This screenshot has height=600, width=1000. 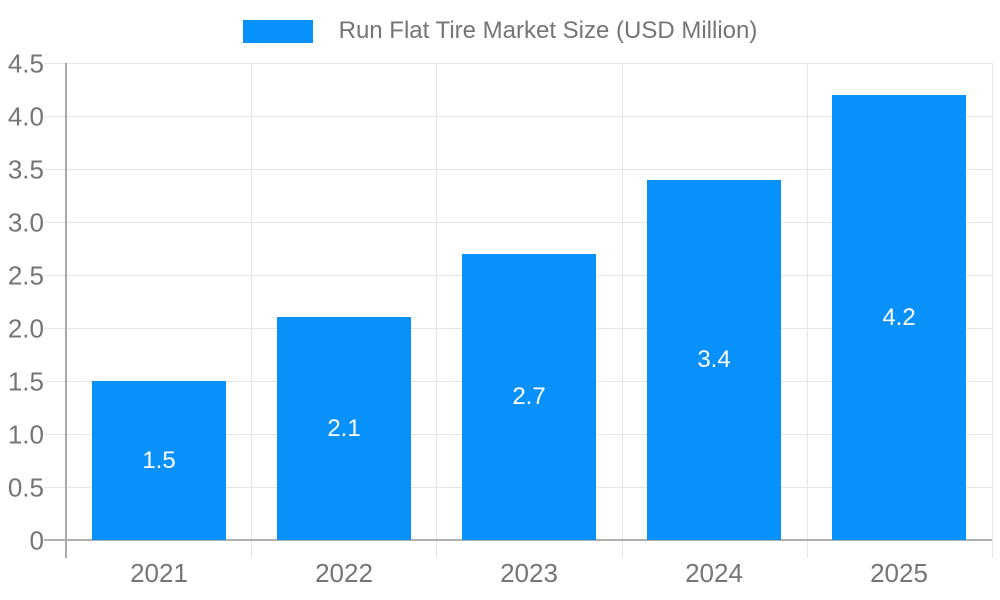 I want to click on bar-2024, so click(x=714, y=360).